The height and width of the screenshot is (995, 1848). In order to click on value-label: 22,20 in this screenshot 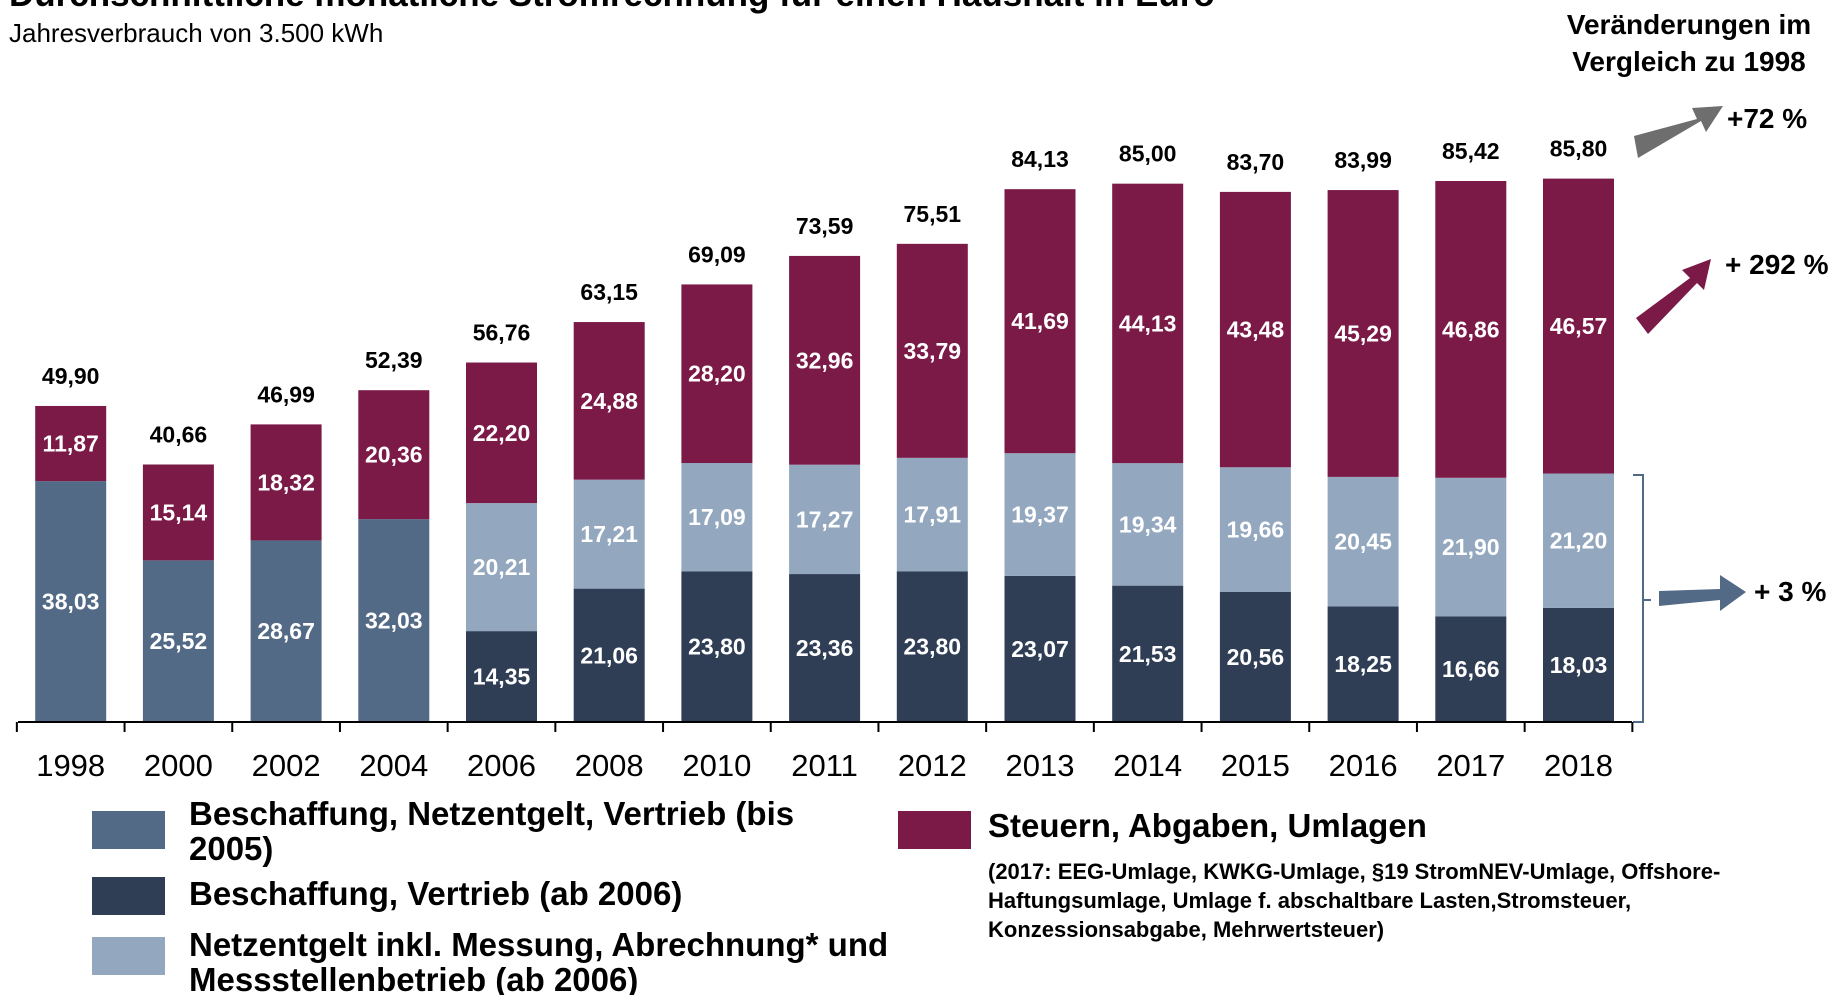, I will do `click(502, 433)`.